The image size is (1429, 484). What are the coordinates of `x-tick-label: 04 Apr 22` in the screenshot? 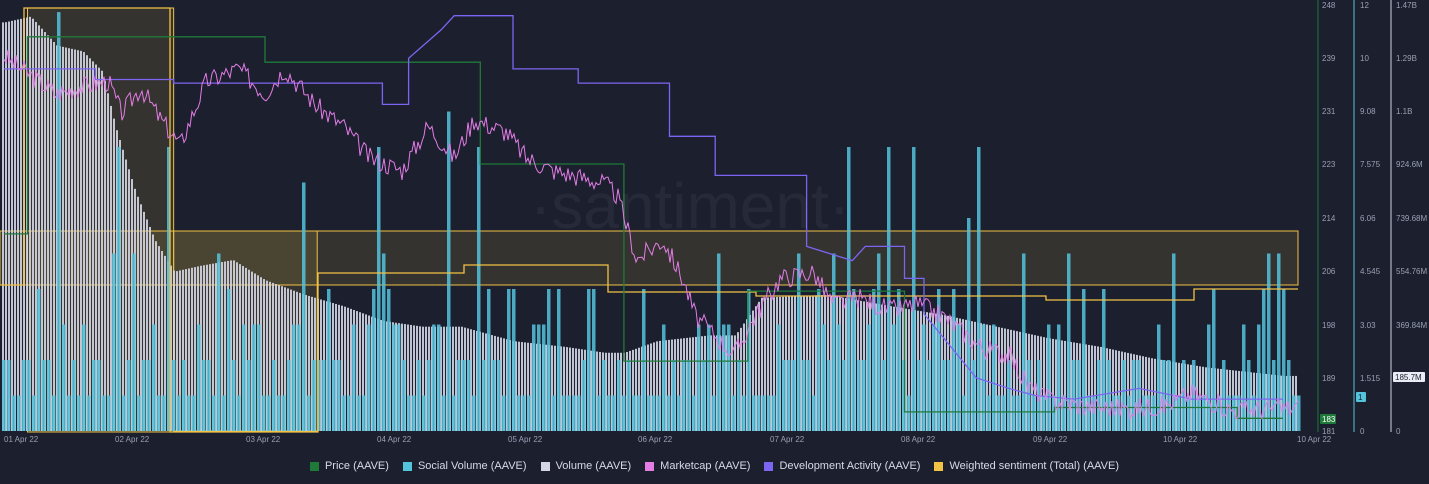 It's located at (394, 439).